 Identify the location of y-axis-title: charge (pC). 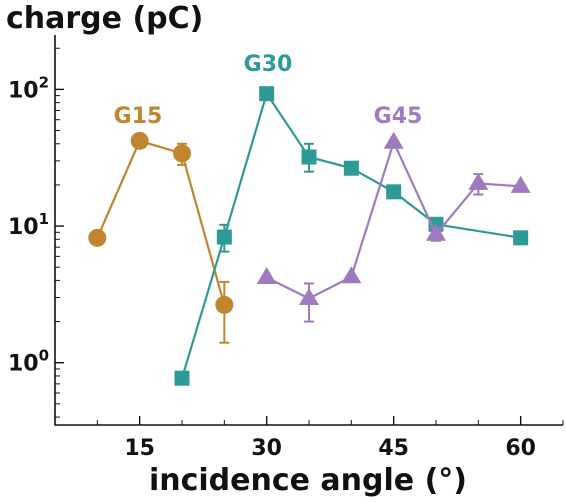
(104, 18).